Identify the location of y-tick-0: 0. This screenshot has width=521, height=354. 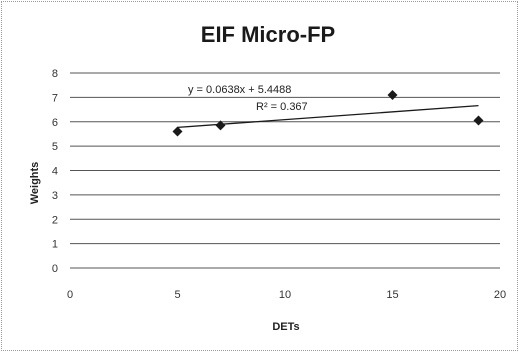
(55, 269).